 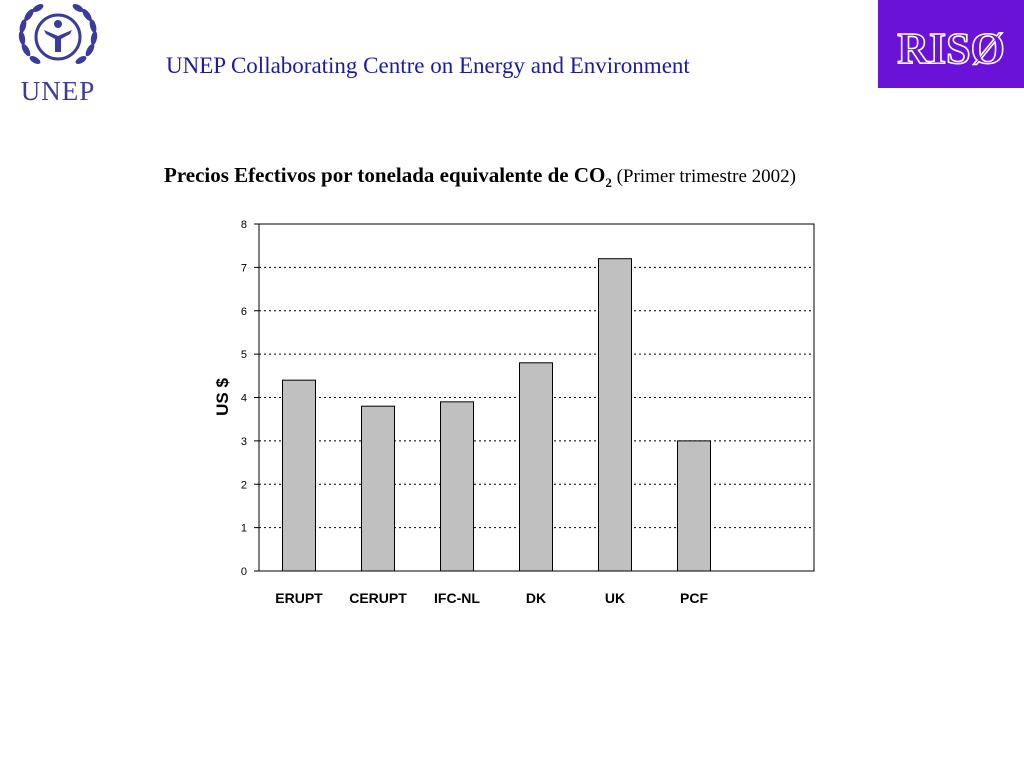 What do you see at coordinates (244, 442) in the screenshot?
I see `y-tick-label: 3` at bounding box center [244, 442].